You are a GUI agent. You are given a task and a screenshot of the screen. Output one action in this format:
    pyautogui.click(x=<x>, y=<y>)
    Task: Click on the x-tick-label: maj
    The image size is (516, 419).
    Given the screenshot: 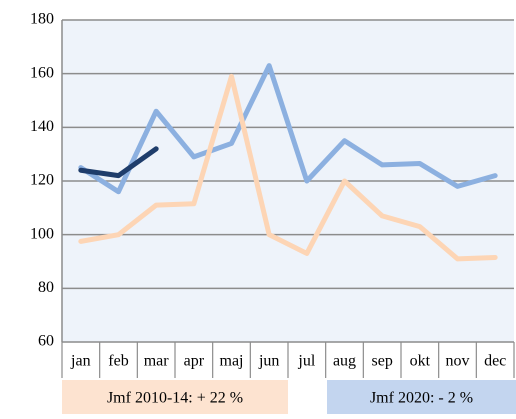 What is the action you would take?
    pyautogui.click(x=232, y=361)
    